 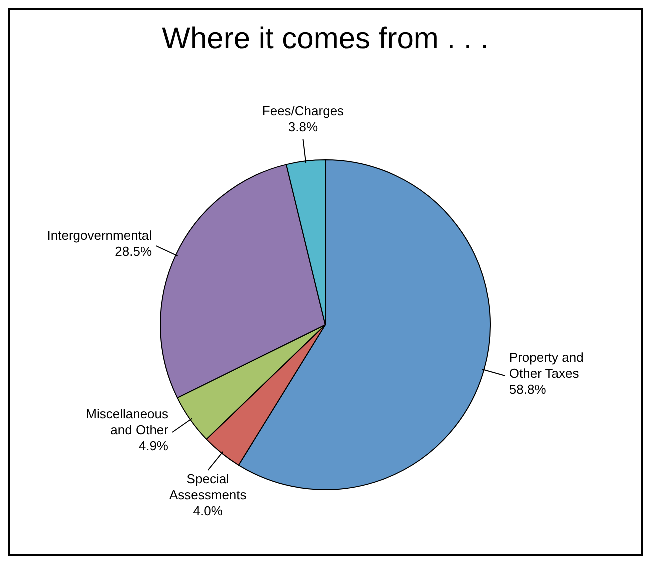 I want to click on data-label: 3.8%, so click(x=303, y=126).